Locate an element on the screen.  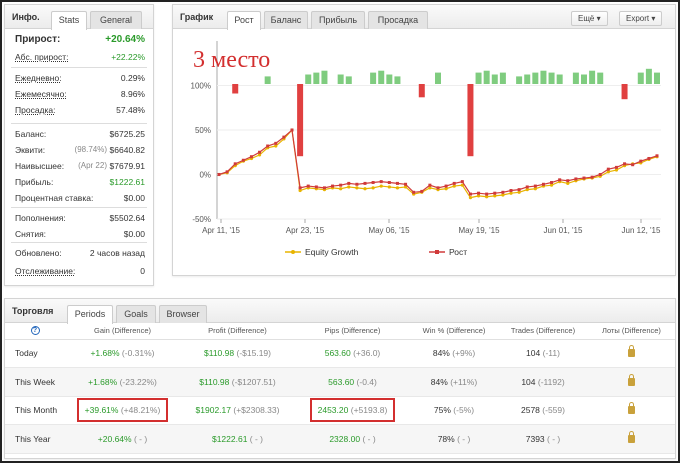
tab-general: General is located at coordinates (116, 20).